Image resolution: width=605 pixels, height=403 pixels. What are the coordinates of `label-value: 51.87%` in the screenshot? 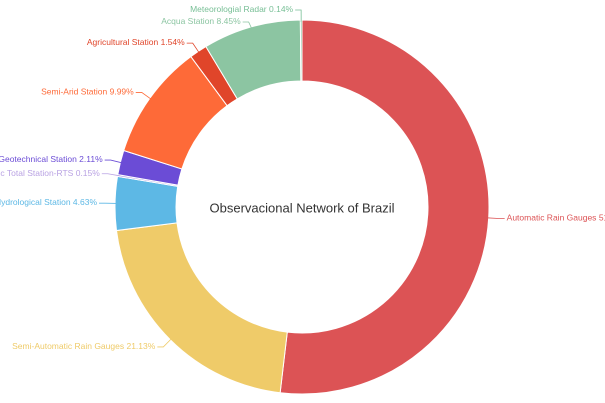 It's located at (602, 218).